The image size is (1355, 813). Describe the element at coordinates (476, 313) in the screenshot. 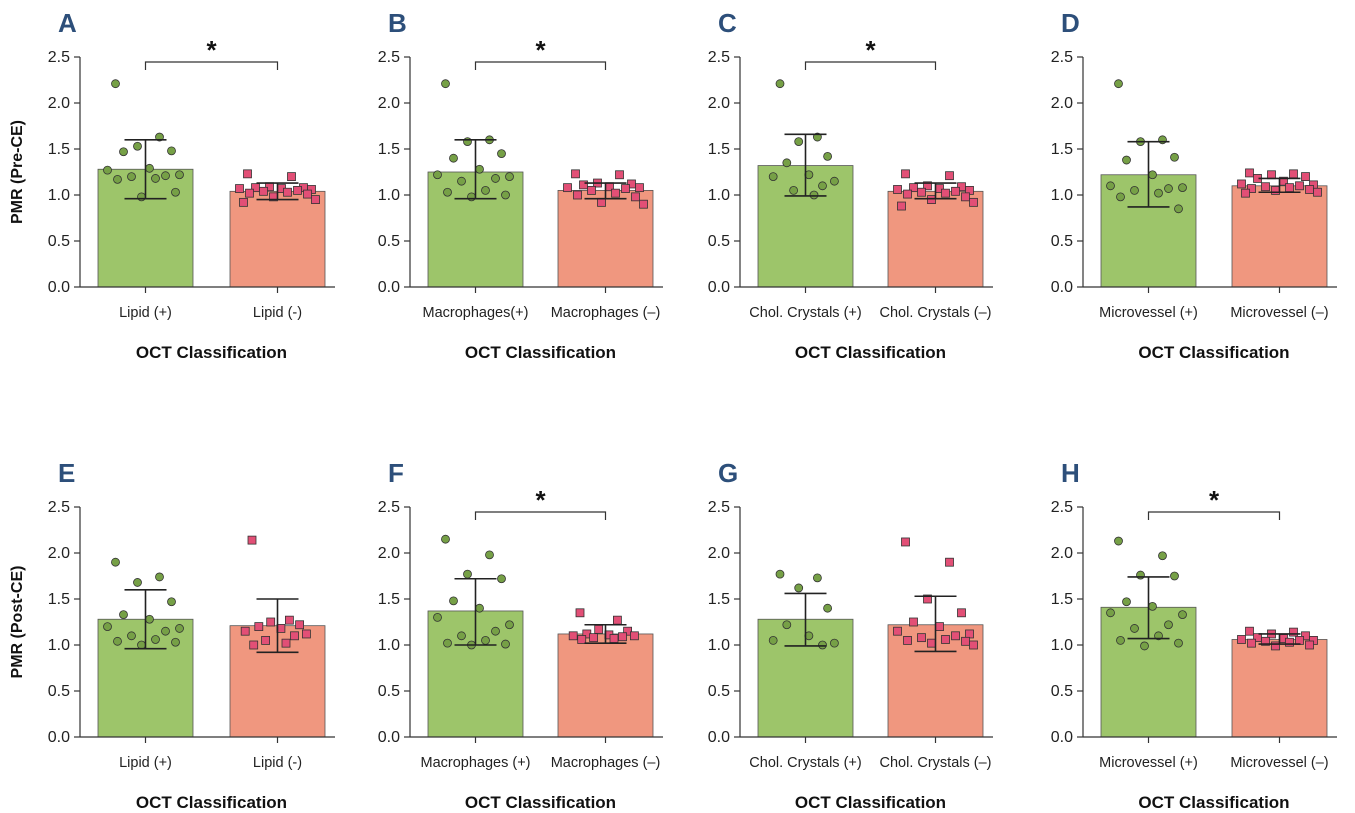

I see `category-label: Macrophages(+)` at that location.